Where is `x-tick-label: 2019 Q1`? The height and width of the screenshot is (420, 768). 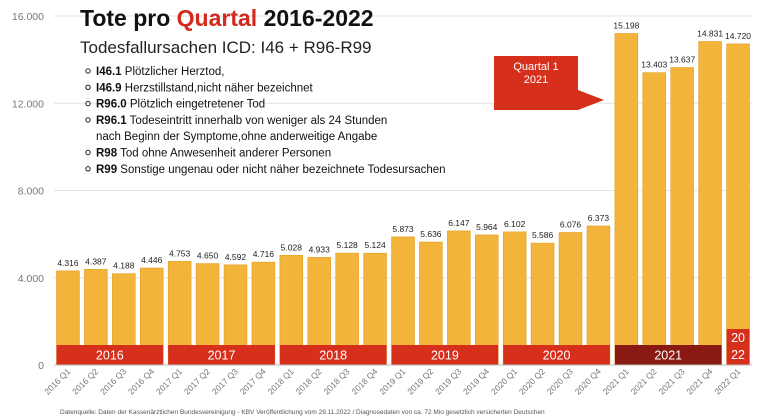 x-tick-label: 2019 Q1 is located at coordinates (392, 381).